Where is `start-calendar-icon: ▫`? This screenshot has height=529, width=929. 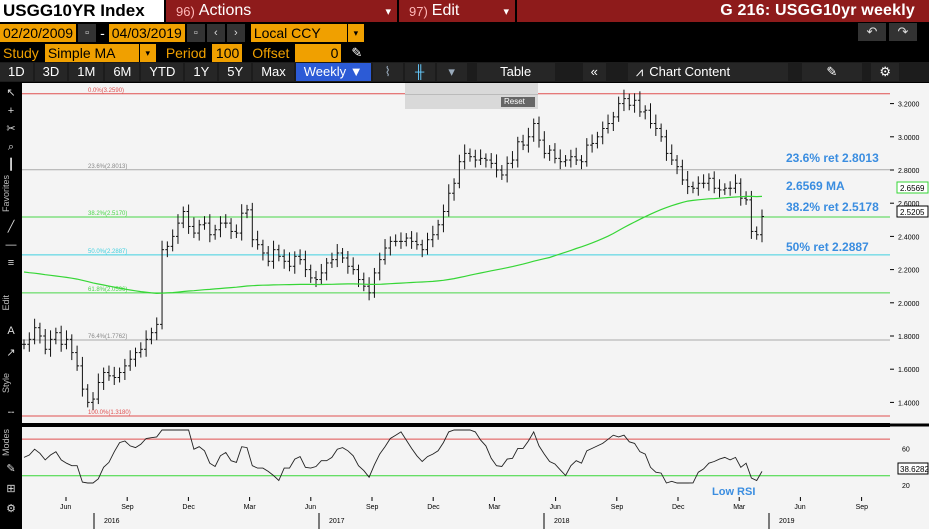
start-calendar-icon: ▫ is located at coordinates (87, 33).